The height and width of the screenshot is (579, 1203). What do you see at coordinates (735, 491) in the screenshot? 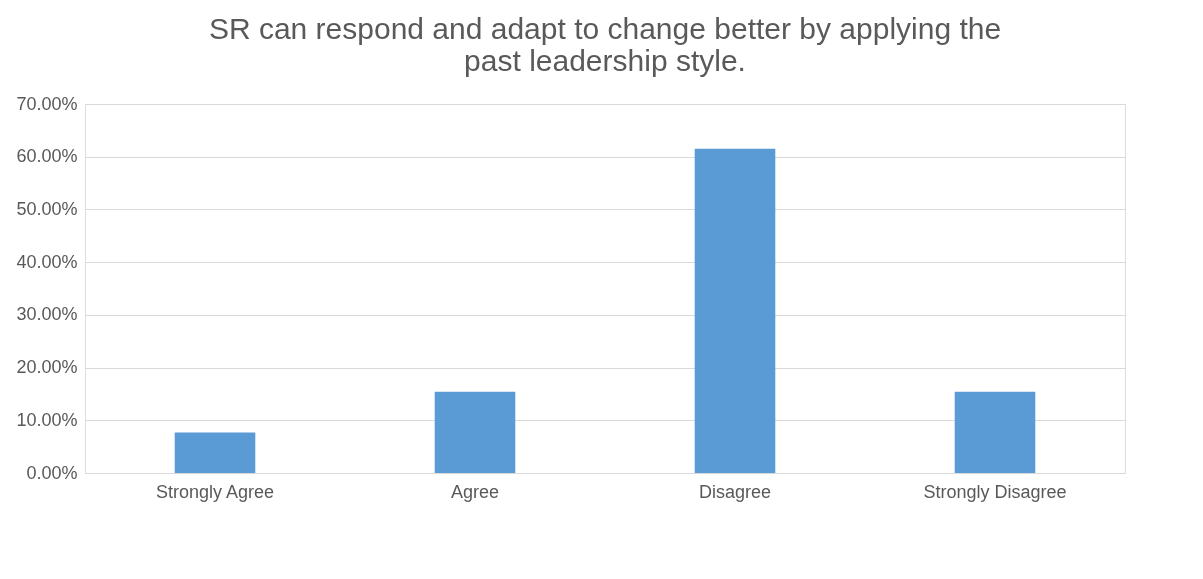
I see `x-tick-label: Disagree` at bounding box center [735, 491].